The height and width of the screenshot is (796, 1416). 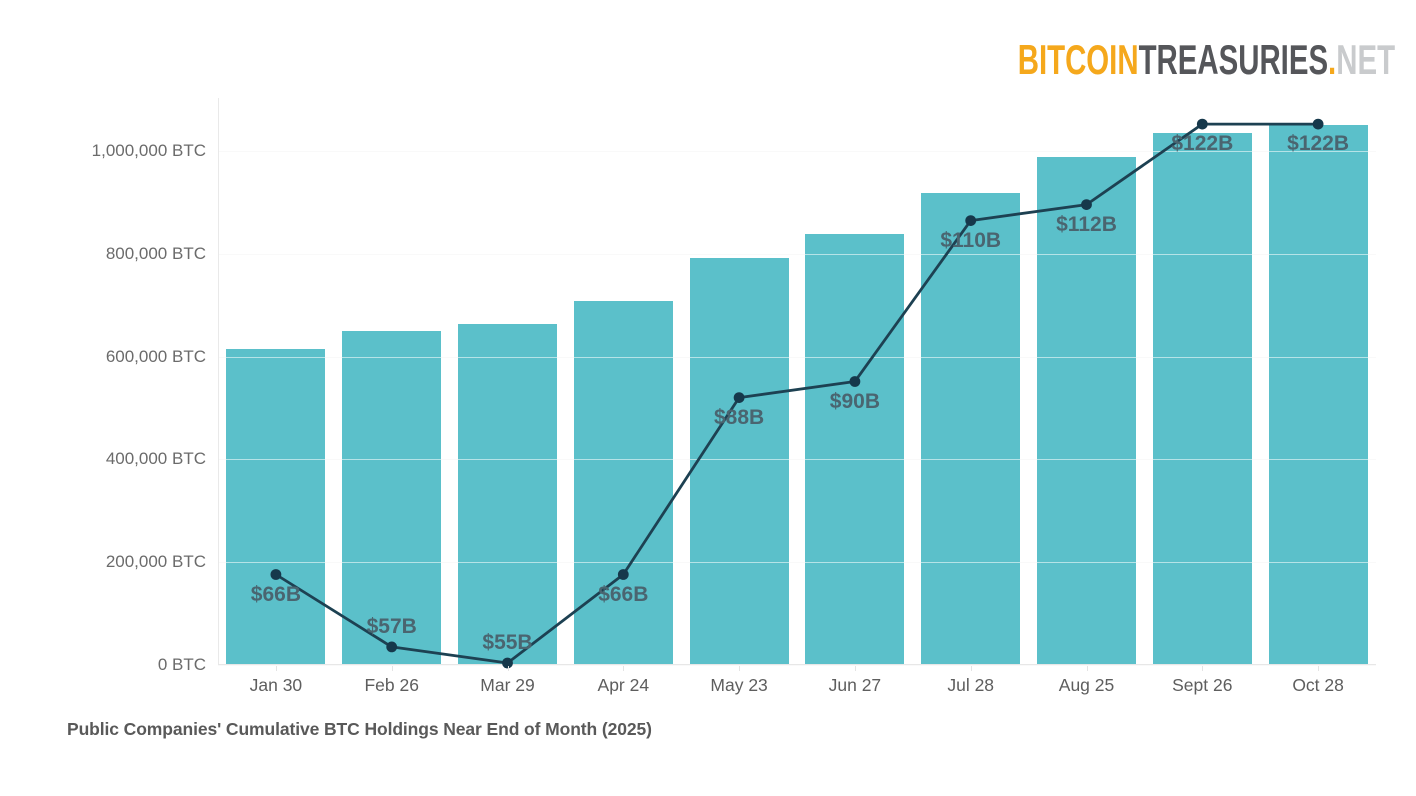 I want to click on x-tick-label: Aug 25, so click(x=1086, y=685).